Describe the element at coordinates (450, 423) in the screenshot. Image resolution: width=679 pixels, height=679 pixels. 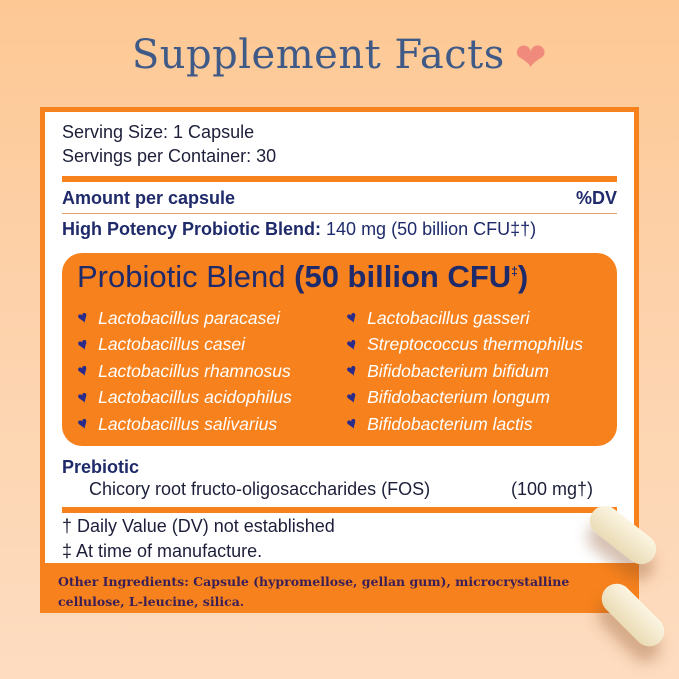
I see `strain: Bifidobacterium lactis` at that location.